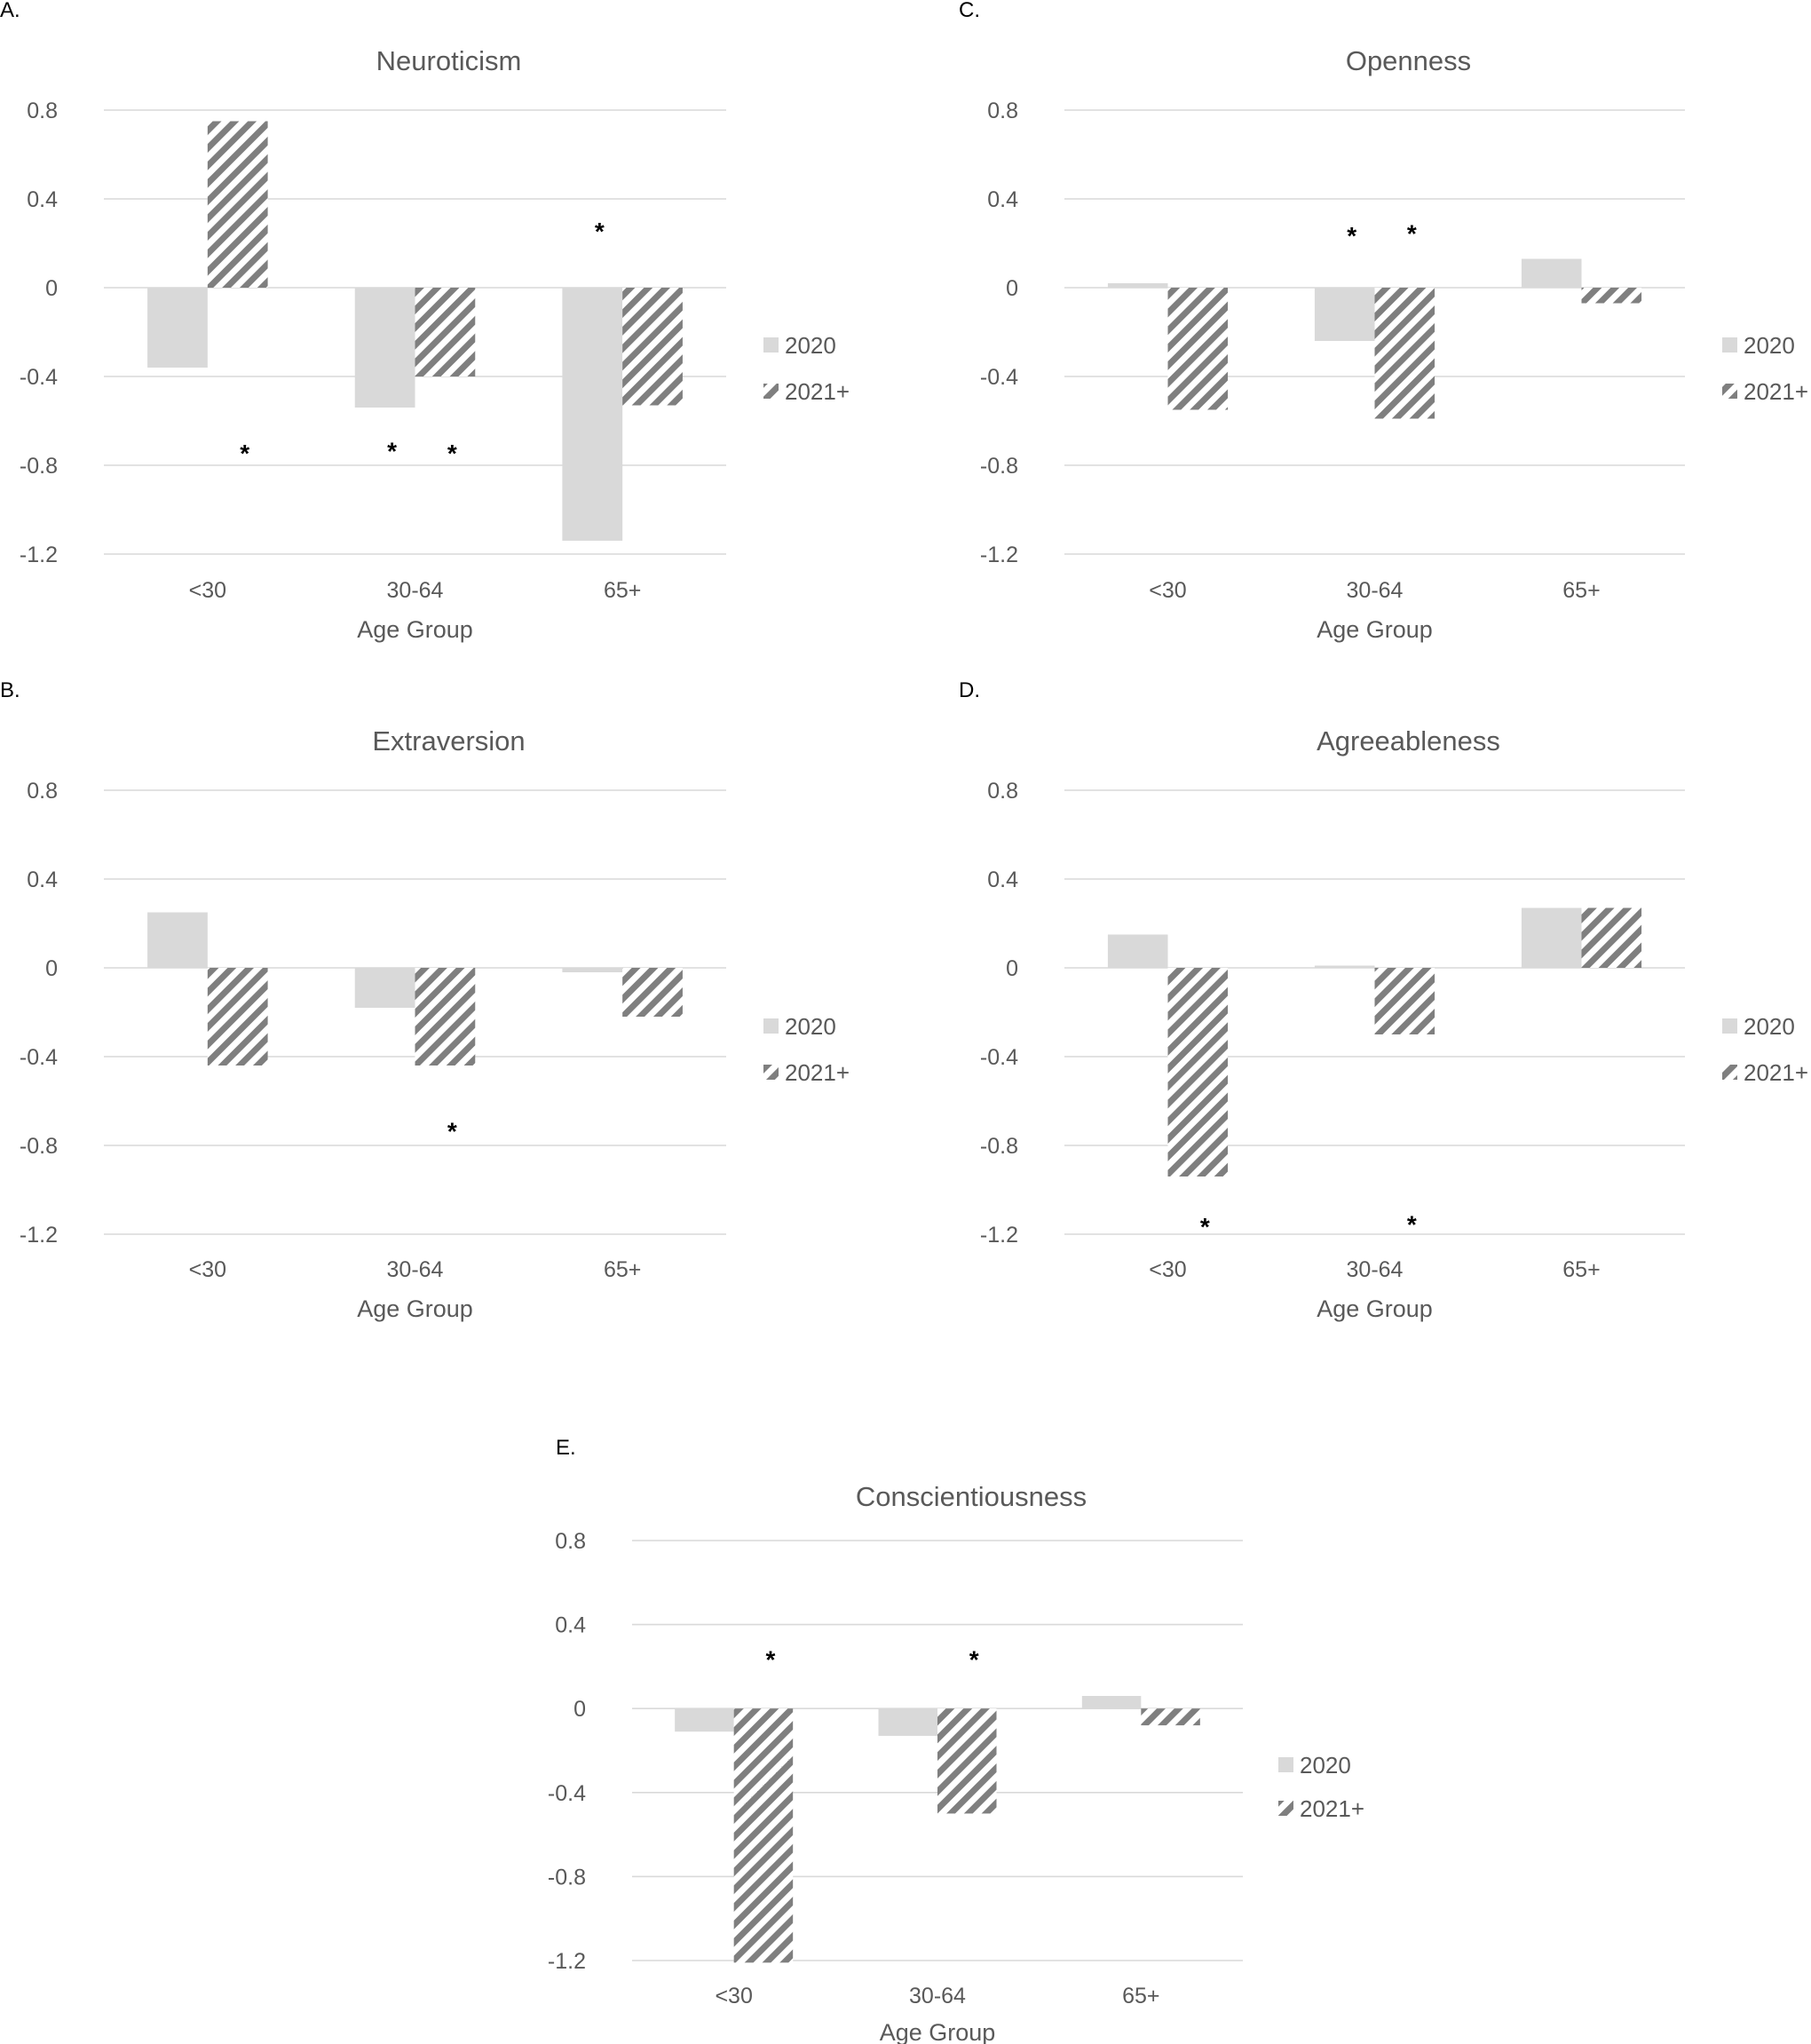  What do you see at coordinates (971, 1496) in the screenshot?
I see `chart-title: Conscientiousness` at bounding box center [971, 1496].